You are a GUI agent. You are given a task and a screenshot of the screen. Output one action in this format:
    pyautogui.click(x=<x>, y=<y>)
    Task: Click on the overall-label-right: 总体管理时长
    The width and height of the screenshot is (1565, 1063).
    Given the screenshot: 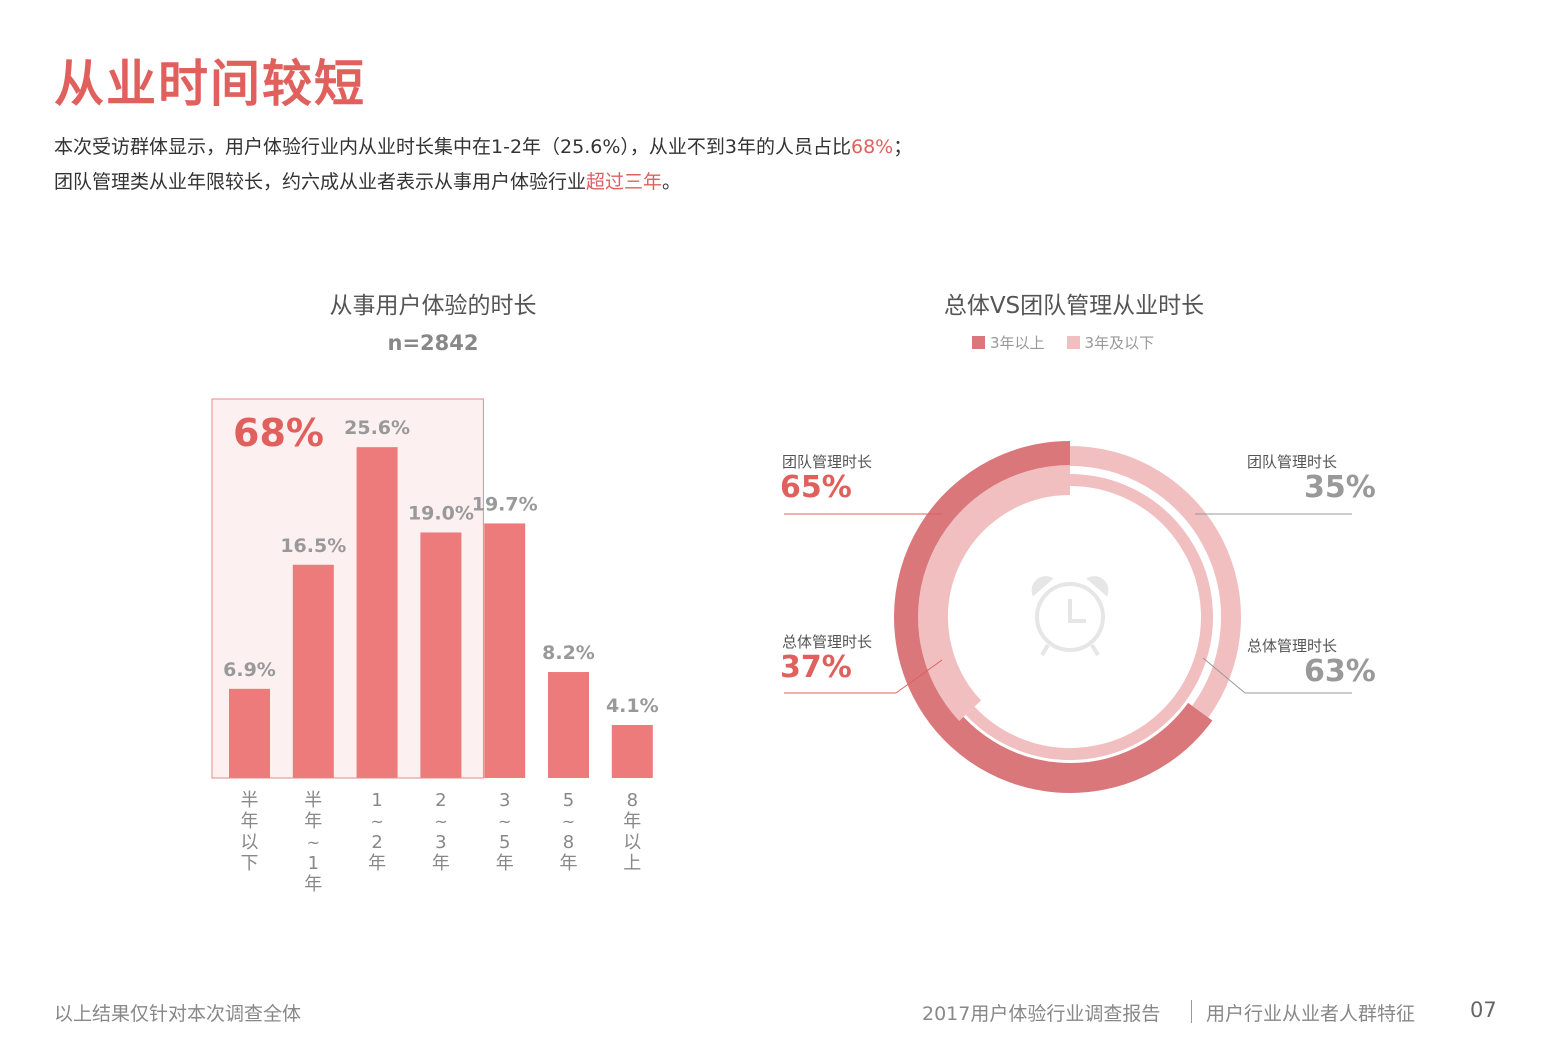 What is the action you would take?
    pyautogui.click(x=1292, y=646)
    